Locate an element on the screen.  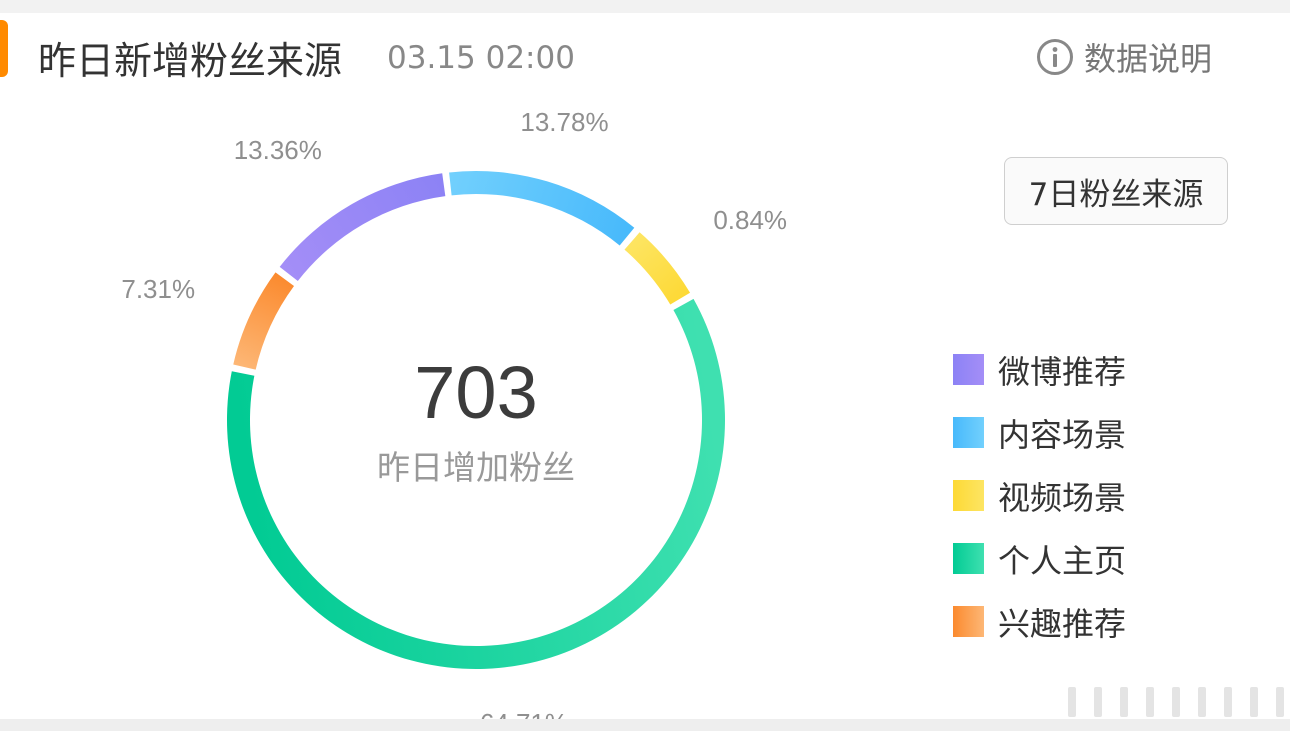
legend-item: 个人主页 is located at coordinates (1039, 558).